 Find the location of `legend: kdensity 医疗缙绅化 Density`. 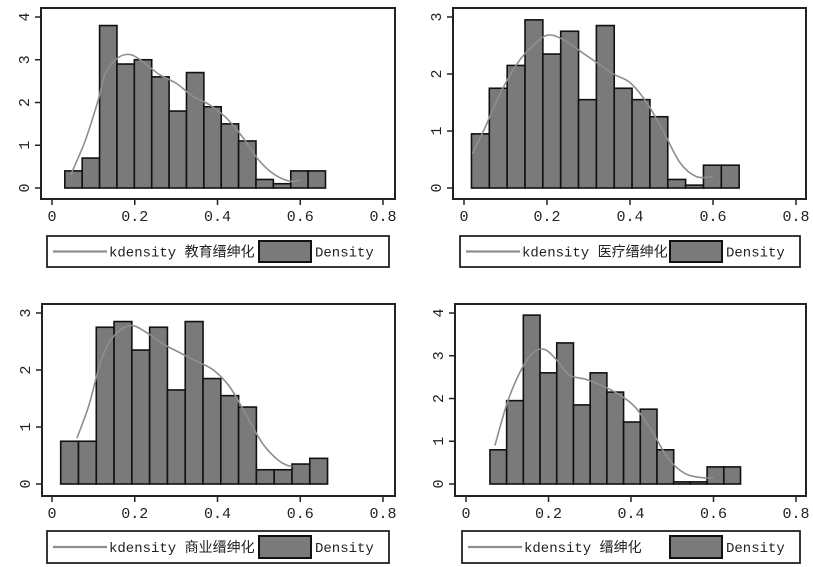

legend: kdensity 医疗缙绅化 Density is located at coordinates (630, 251).